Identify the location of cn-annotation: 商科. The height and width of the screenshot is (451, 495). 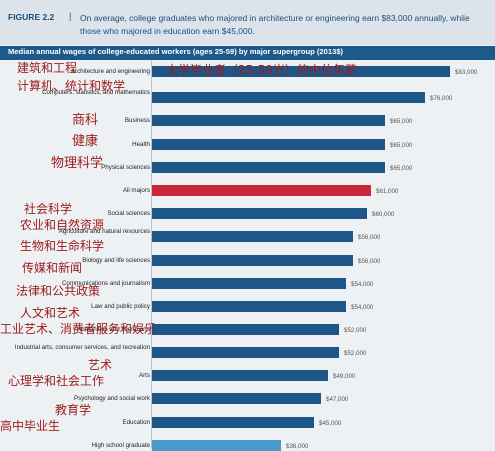
(85, 120).